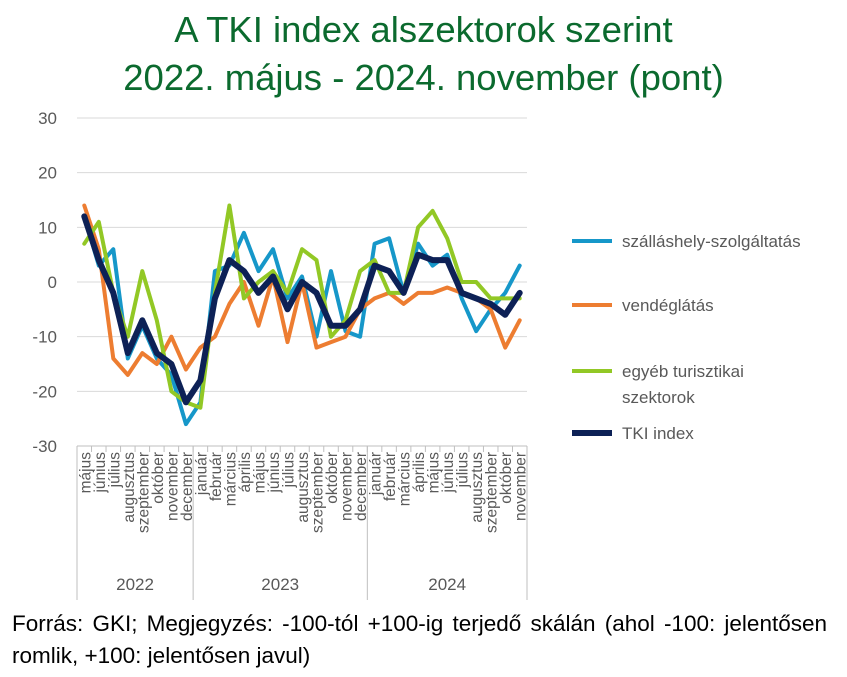 This screenshot has height=677, width=847. I want to click on year-label: 2024, so click(447, 584).